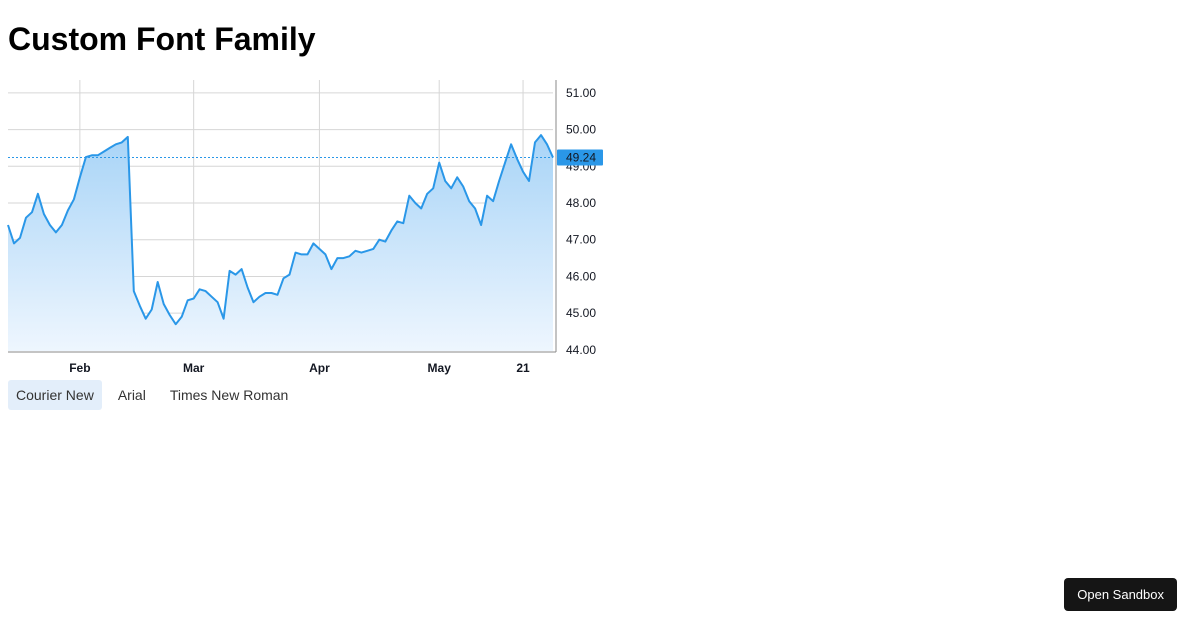  What do you see at coordinates (55, 395) in the screenshot?
I see `font-option-courier-new: Courier New` at bounding box center [55, 395].